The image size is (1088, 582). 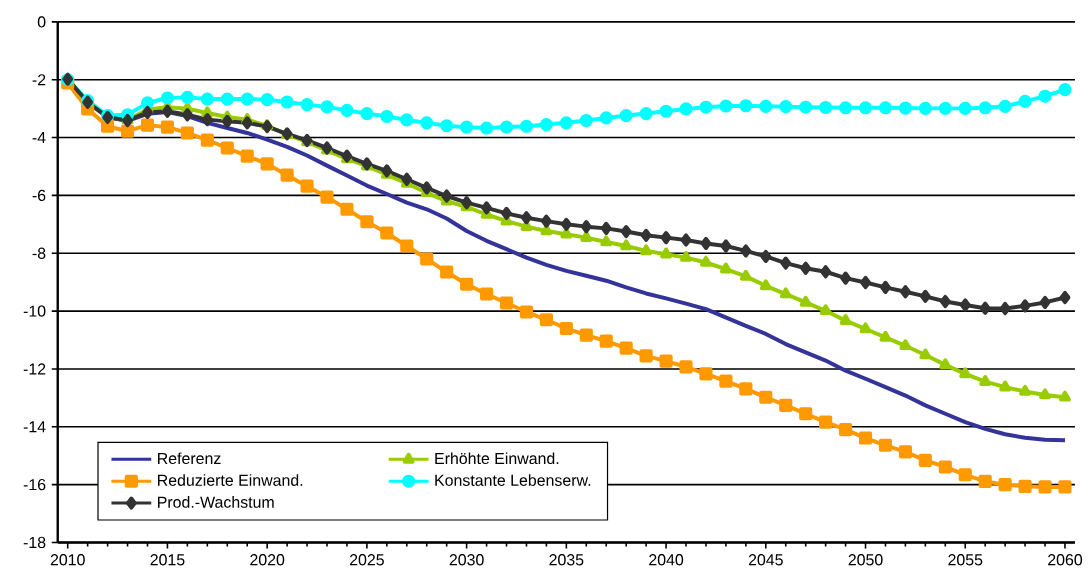 What do you see at coordinates (765, 559) in the screenshot?
I see `x-tick-label: 2045` at bounding box center [765, 559].